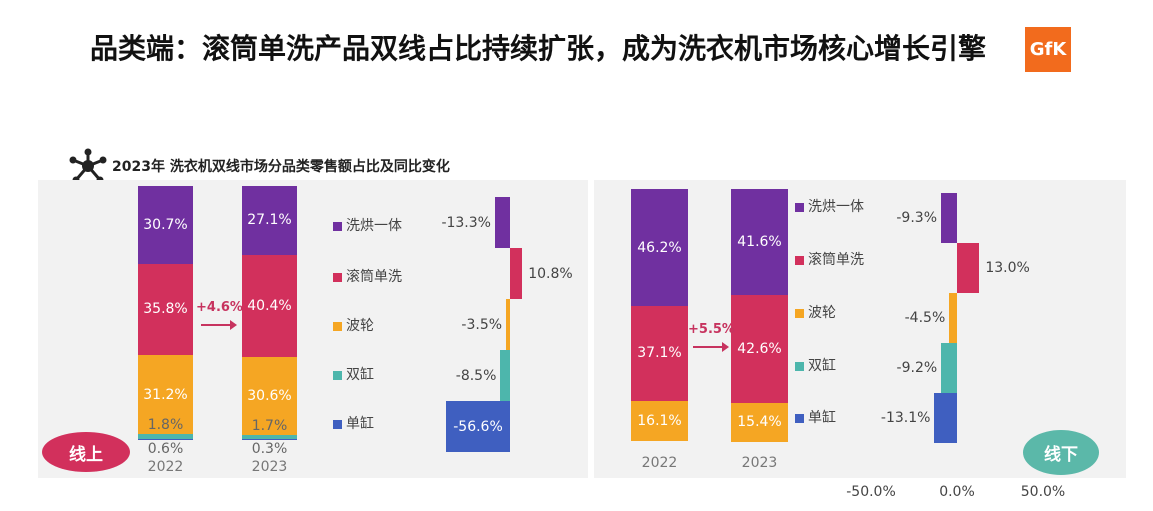  I want to click on yoy-label: -8.5%, so click(476, 375).